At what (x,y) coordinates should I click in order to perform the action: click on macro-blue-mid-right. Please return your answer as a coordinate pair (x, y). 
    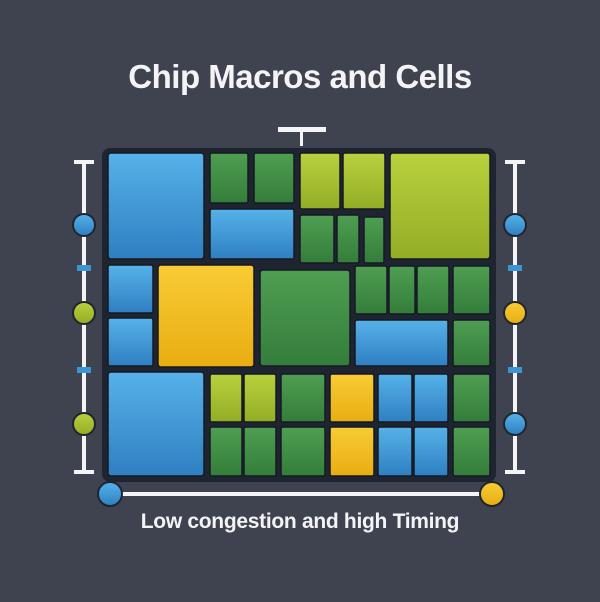
    Looking at the image, I should click on (401, 343).